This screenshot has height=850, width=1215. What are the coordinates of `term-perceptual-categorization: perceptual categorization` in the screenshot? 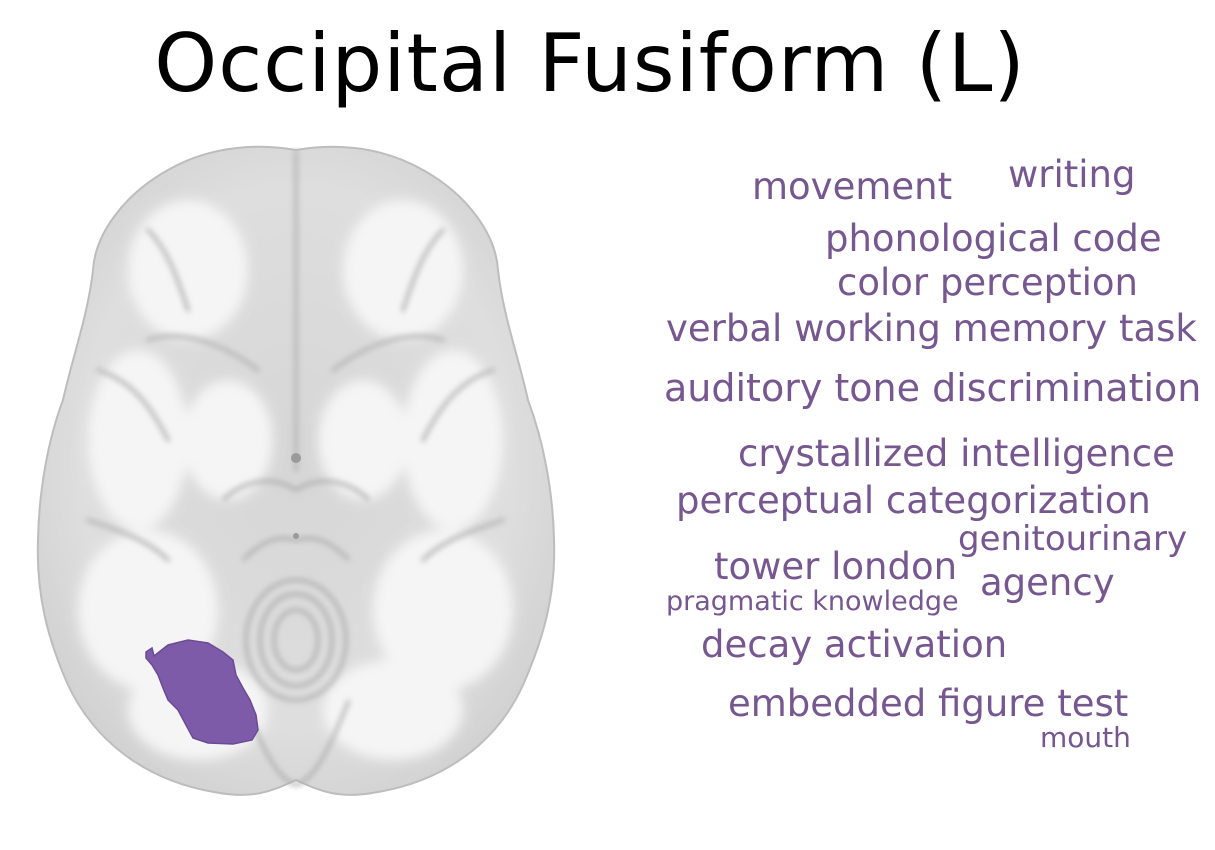 It's located at (913, 500).